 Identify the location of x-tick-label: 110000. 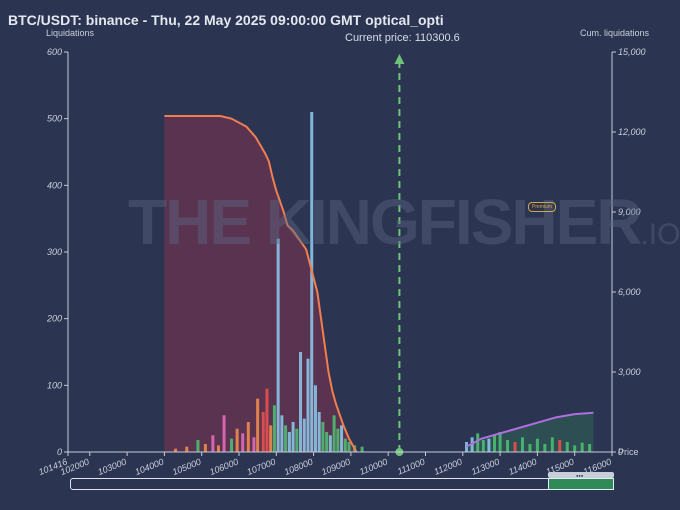
(373, 467).